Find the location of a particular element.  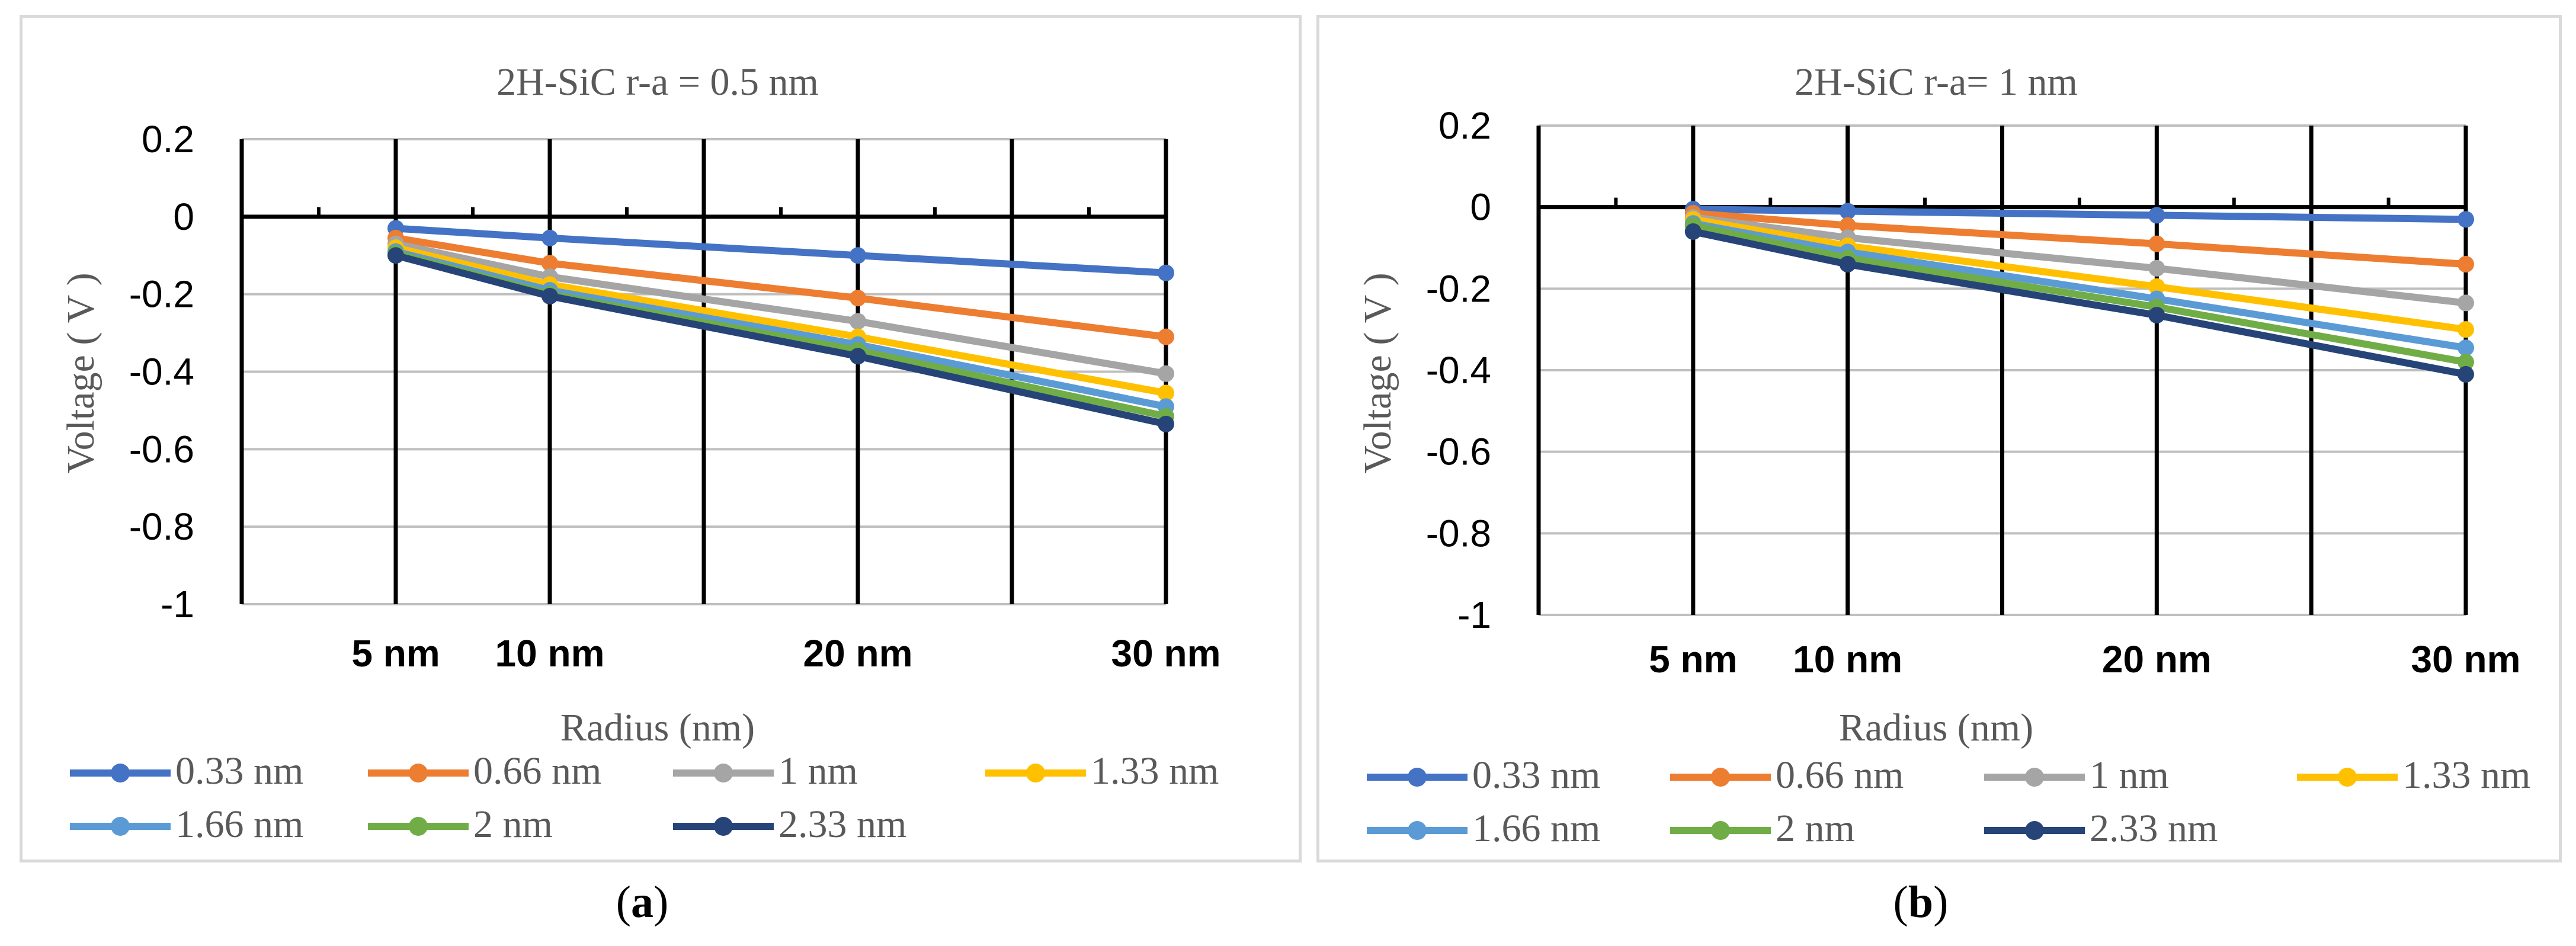

chart-a-title: 2H-SiC r-a = 0.5 nm is located at coordinates (657, 82).